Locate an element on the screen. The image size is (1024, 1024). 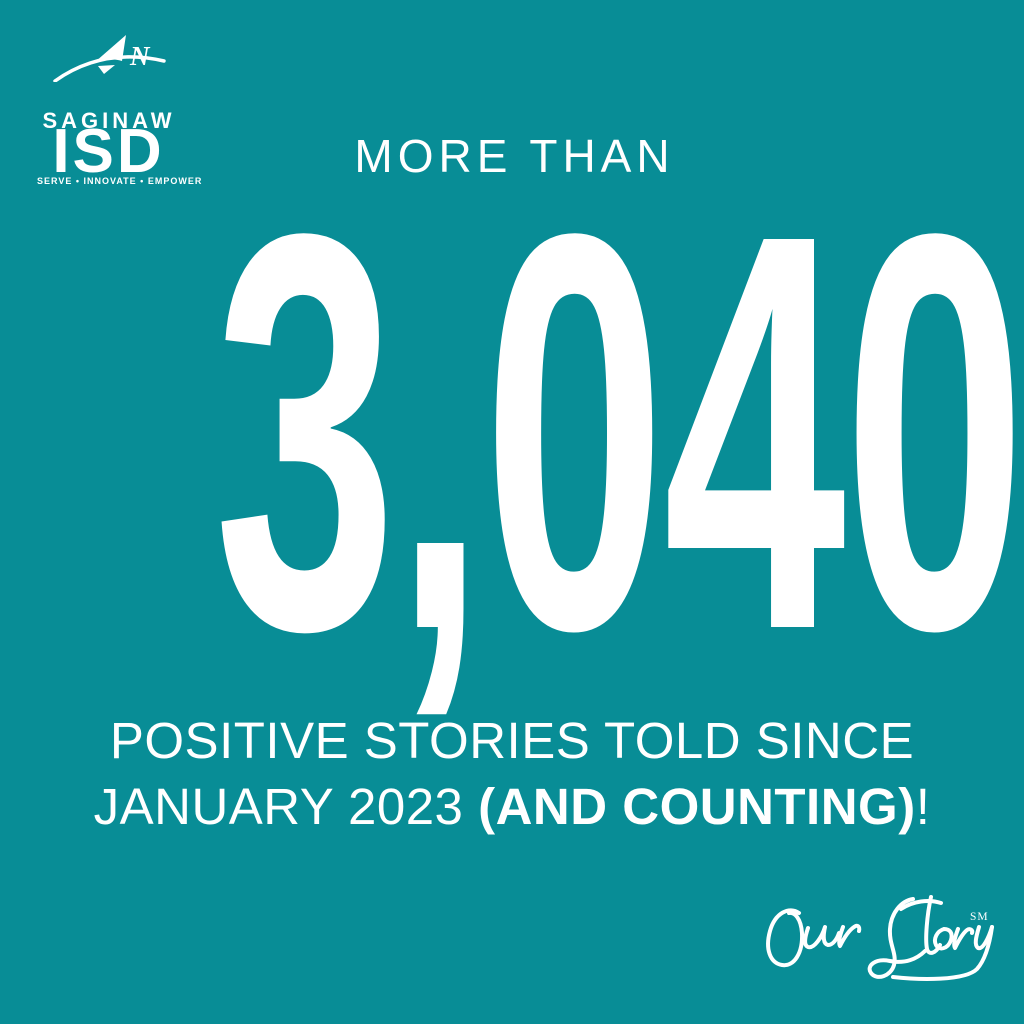
our-story-script-icon is located at coordinates (880, 938).